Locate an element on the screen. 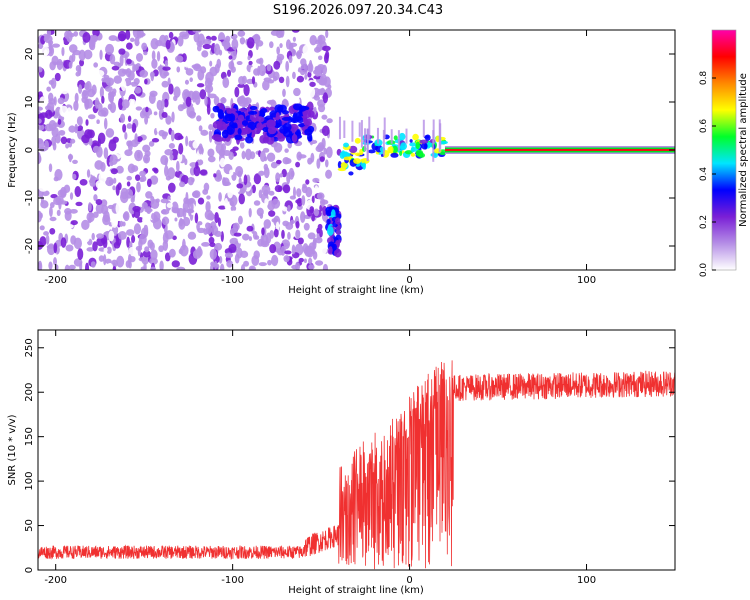 The width and height of the screenshot is (750, 600). spectrogram-y-label: Frequency (Hz) is located at coordinates (12, 150).